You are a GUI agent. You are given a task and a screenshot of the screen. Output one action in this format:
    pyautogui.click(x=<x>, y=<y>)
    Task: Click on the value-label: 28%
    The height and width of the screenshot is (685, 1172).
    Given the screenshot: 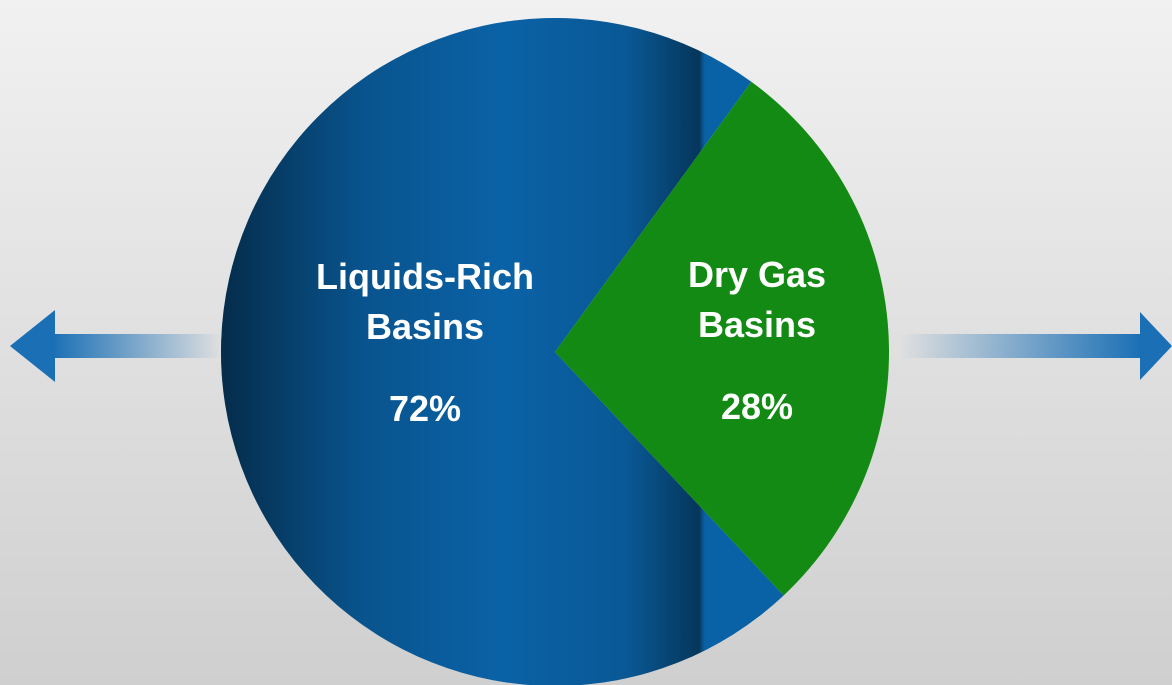 What is the action you would take?
    pyautogui.click(x=757, y=406)
    